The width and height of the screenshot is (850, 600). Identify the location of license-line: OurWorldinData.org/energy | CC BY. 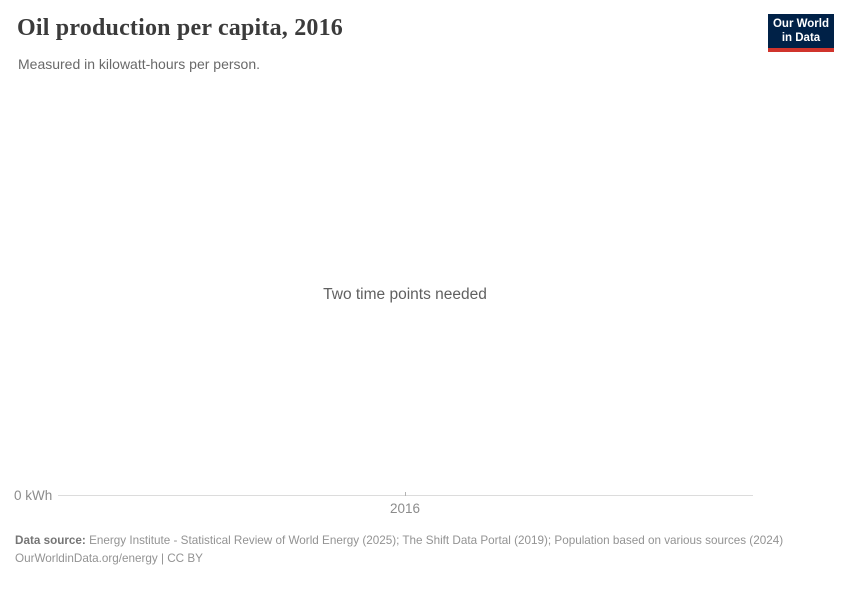
(109, 558).